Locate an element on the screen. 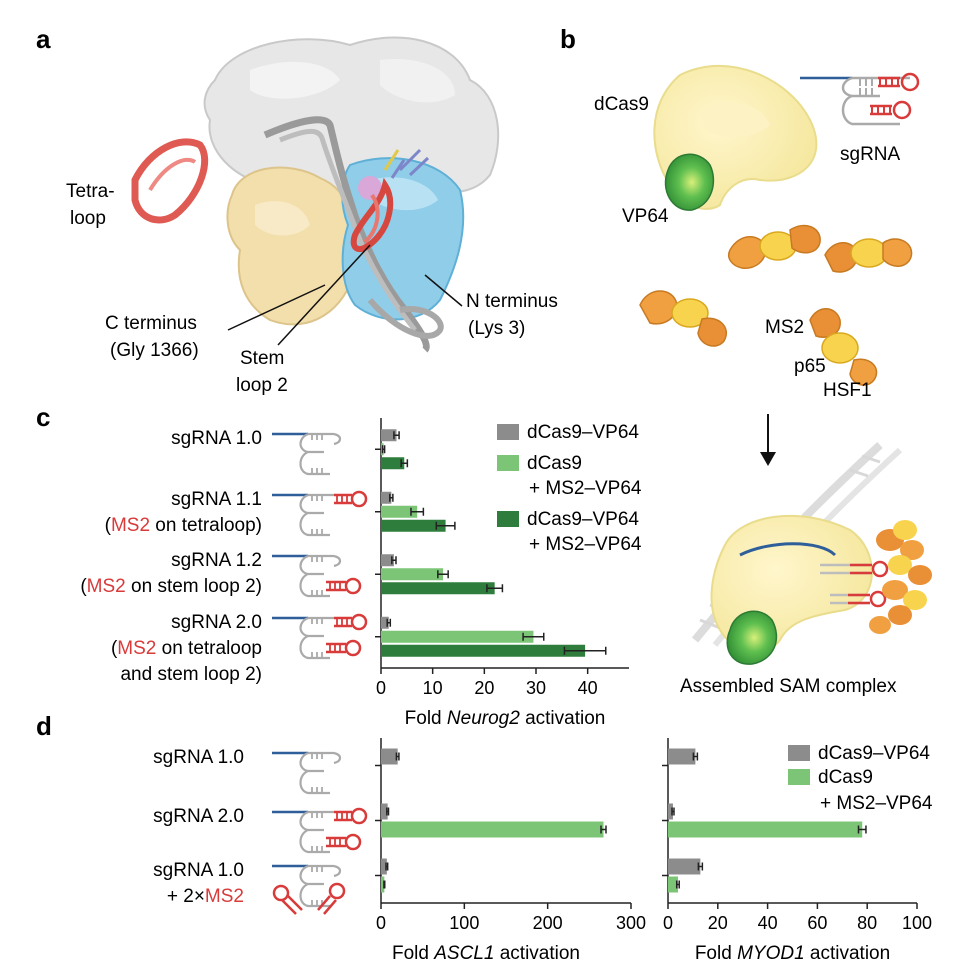 The image size is (976, 974). x-tick-label: 60 is located at coordinates (817, 923).